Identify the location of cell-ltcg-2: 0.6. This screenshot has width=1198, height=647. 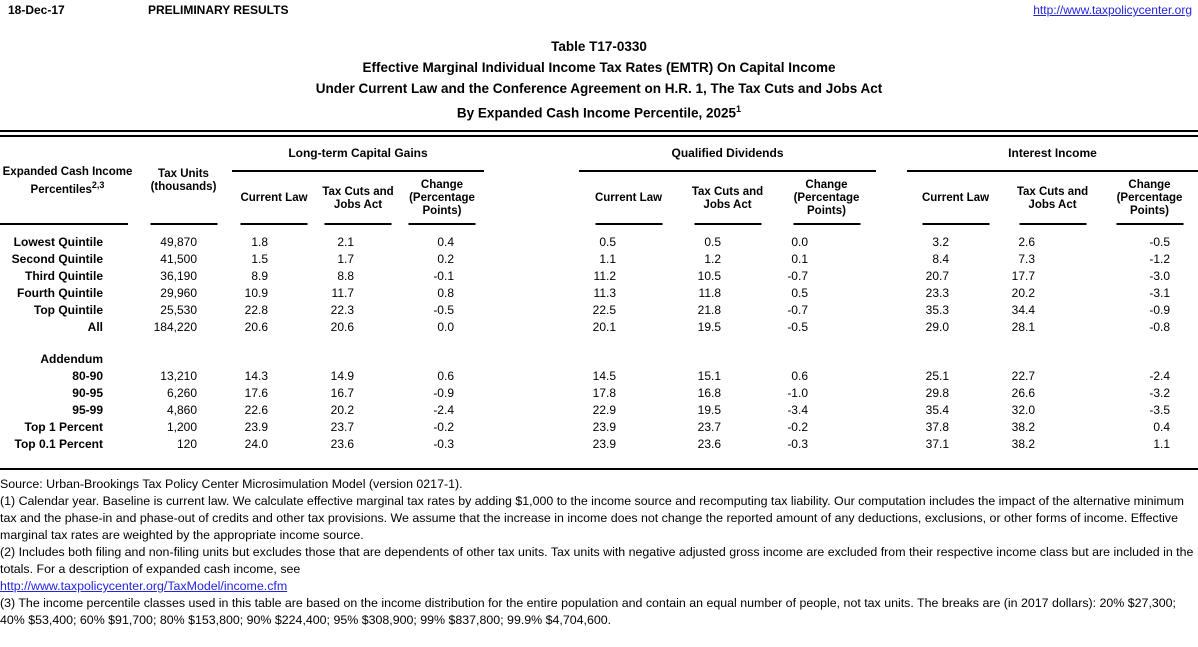
(445, 376).